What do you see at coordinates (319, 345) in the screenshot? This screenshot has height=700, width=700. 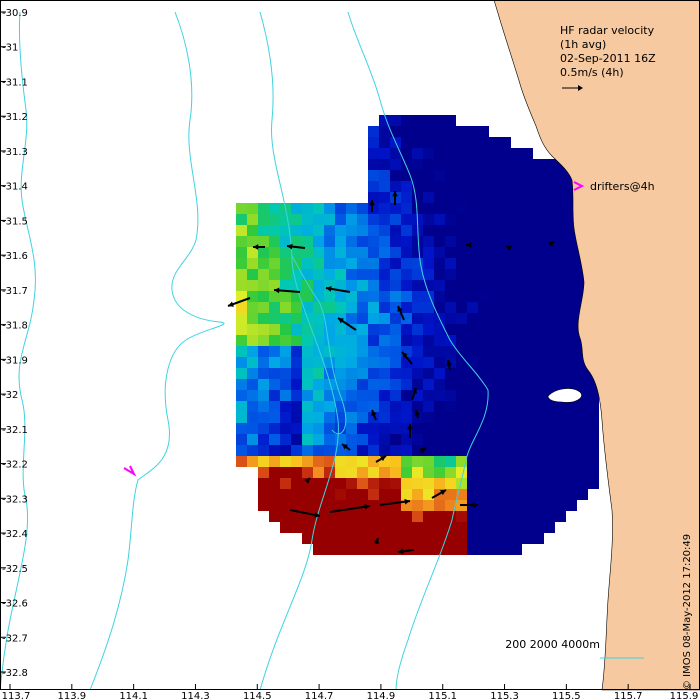 I see `contour-line-inner` at bounding box center [319, 345].